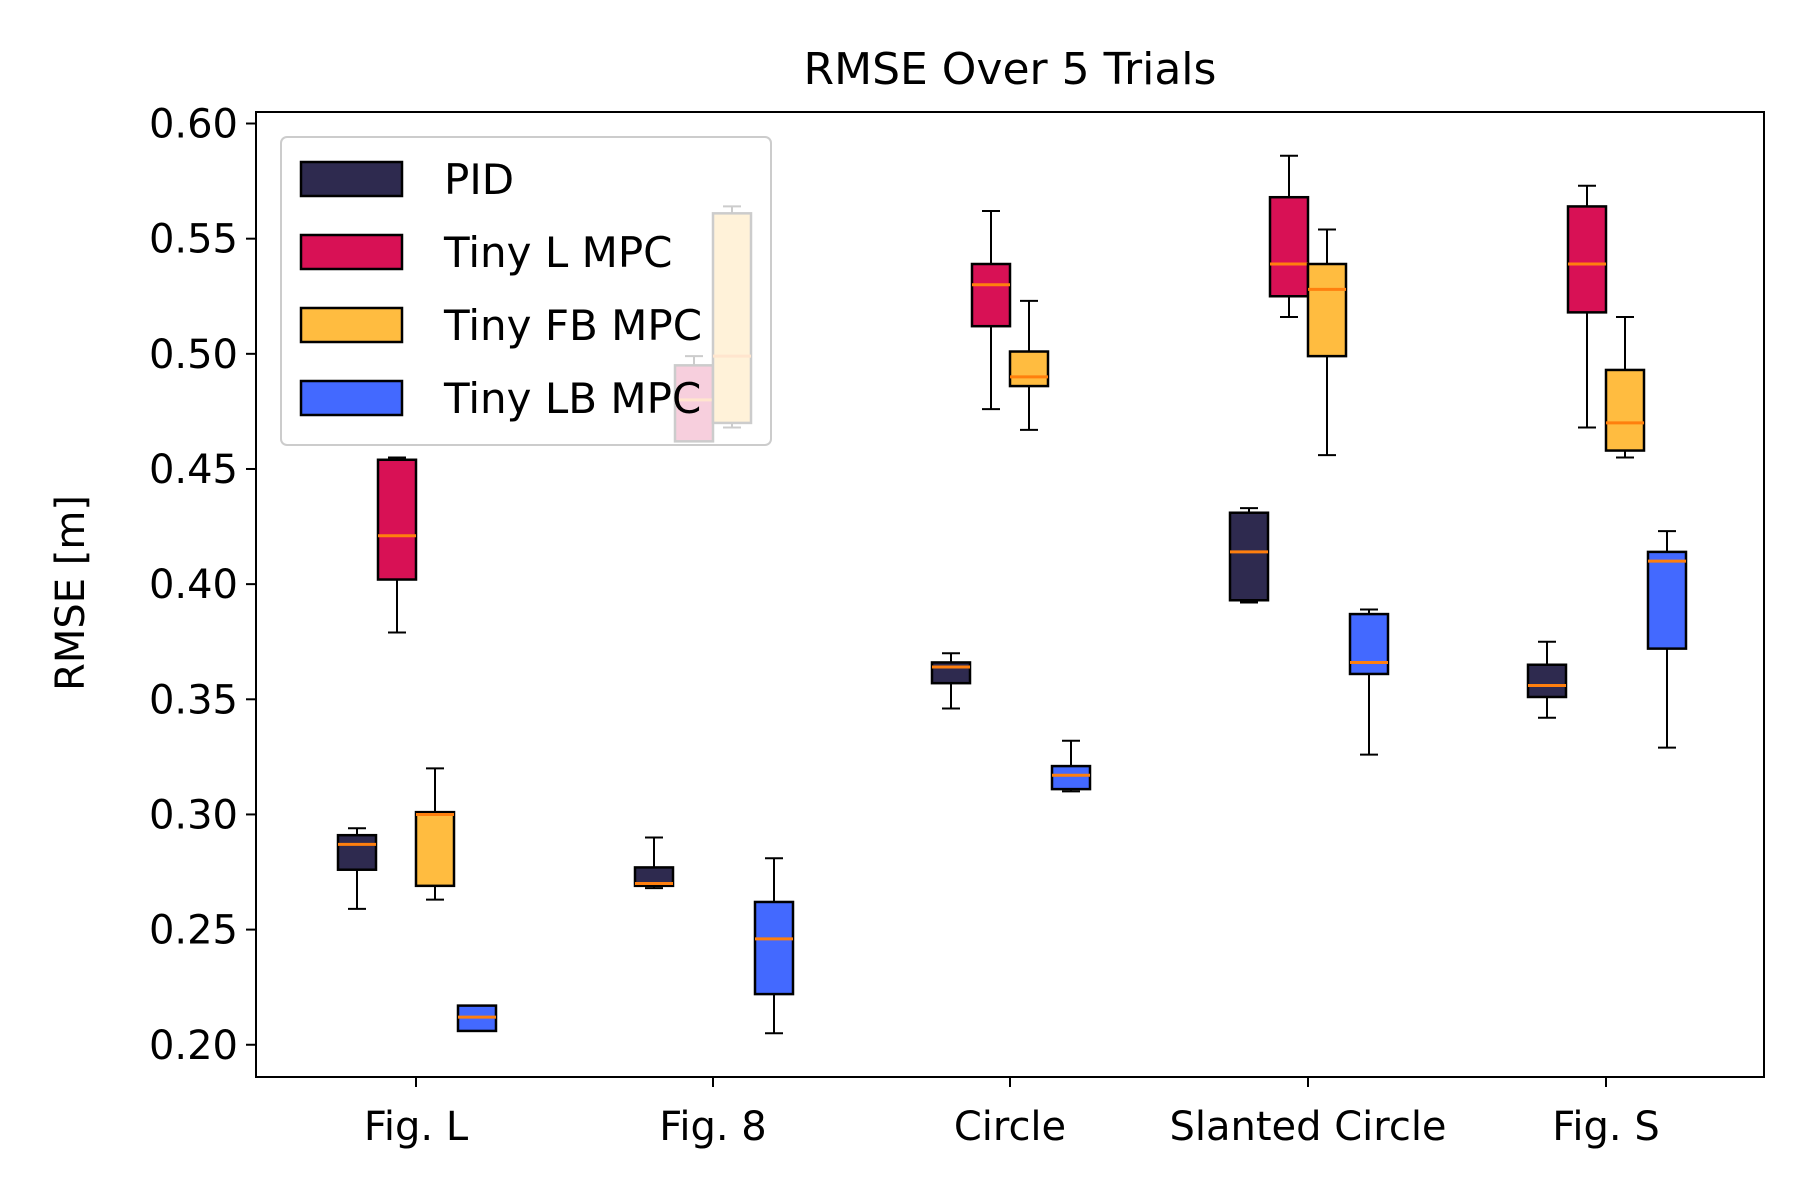 The image size is (1800, 1200). I want to click on x-tick-label: Fig. S, so click(1605, 1127).